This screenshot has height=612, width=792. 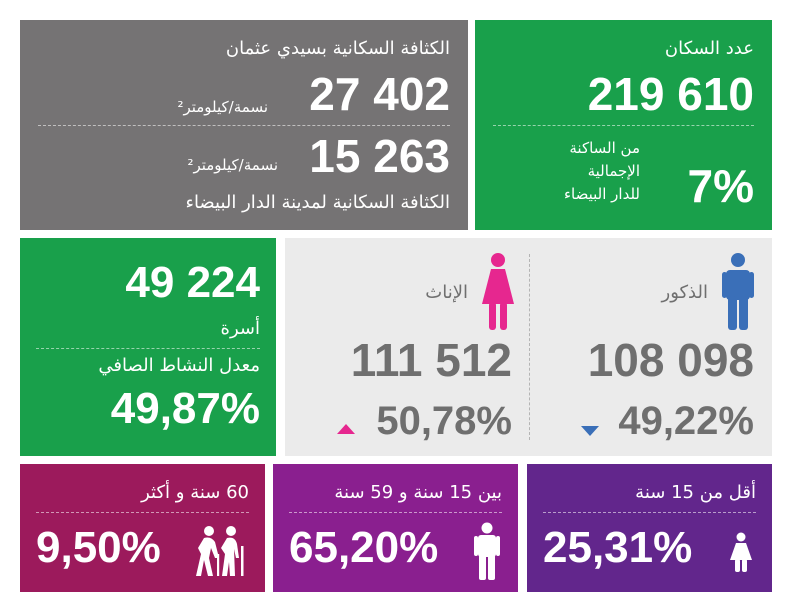 I want to click on age-young-panel: أقل من 15 سنة 25,31%, so click(x=649, y=528).